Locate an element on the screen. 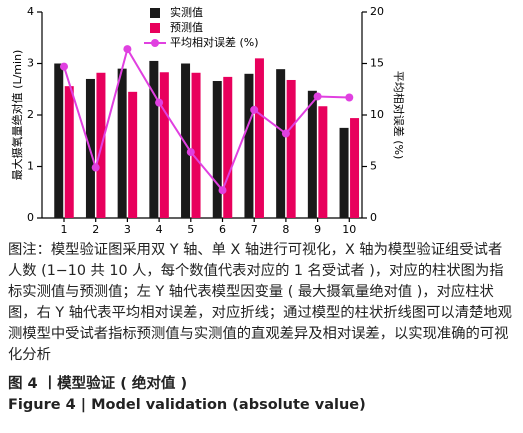 The width and height of the screenshot is (523, 433). x-tick-label: 8 is located at coordinates (285, 228).